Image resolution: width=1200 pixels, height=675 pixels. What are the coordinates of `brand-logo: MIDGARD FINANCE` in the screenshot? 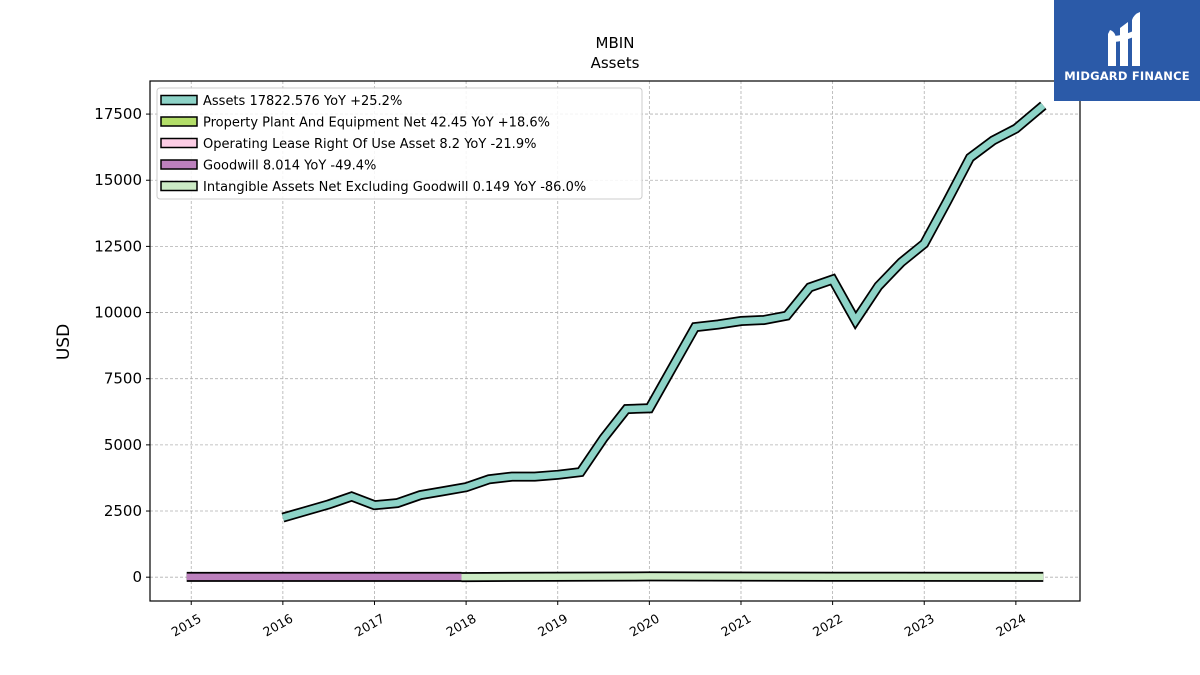 It's located at (1127, 50).